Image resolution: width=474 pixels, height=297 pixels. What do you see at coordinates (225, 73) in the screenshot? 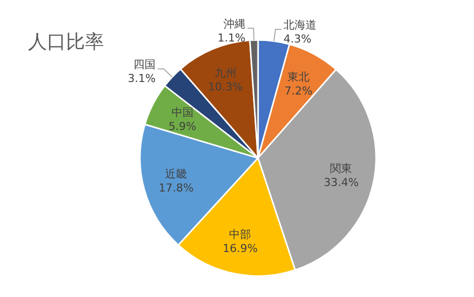
I see `slice-label: 九州` at bounding box center [225, 73].